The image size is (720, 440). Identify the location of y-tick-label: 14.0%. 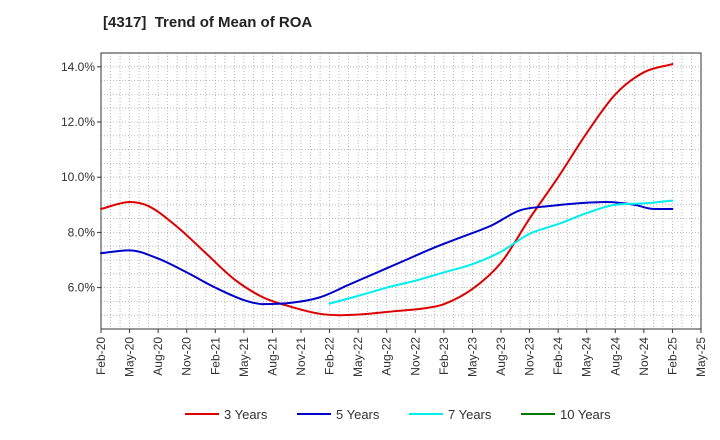
(78, 67).